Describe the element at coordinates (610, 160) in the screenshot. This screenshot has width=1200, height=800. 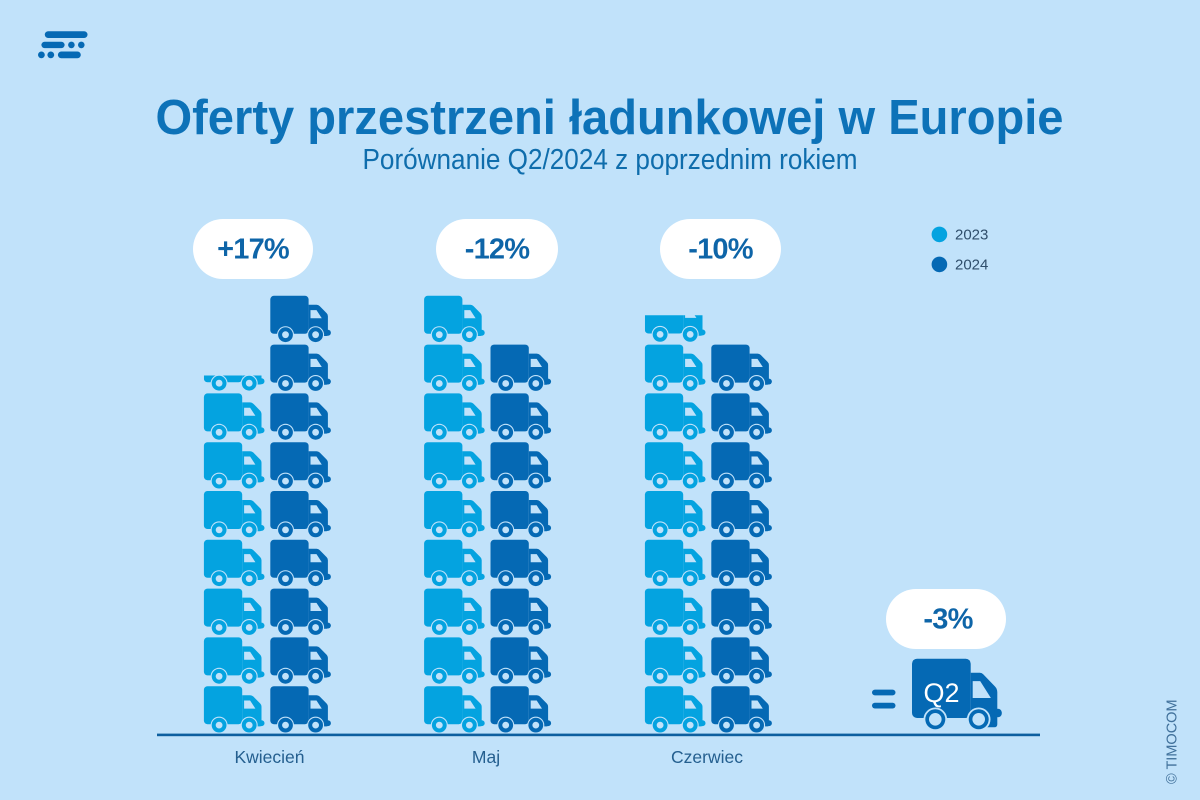
I see `svg-text:Porównanie Q2/2024 z poprzedni: Porównanie Q2/2024 z poprzednim rokiem` at that location.